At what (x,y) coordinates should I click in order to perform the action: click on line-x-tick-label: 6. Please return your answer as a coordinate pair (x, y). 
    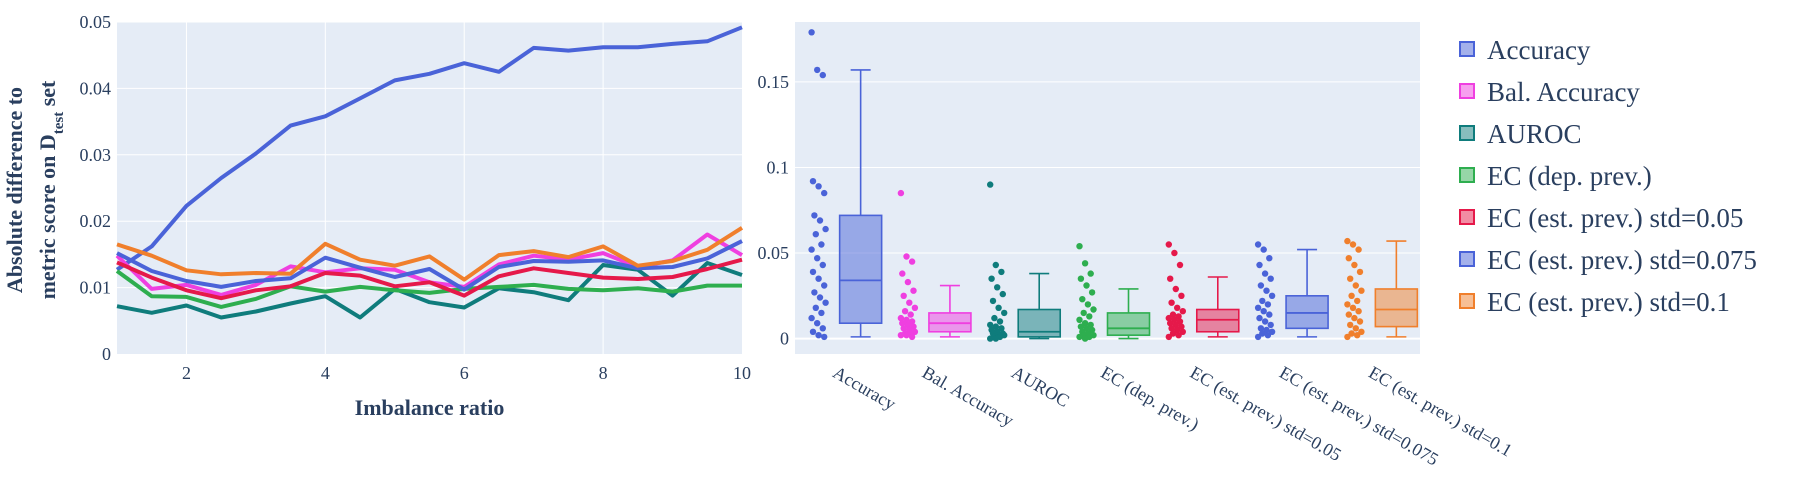
    Looking at the image, I should click on (464, 373).